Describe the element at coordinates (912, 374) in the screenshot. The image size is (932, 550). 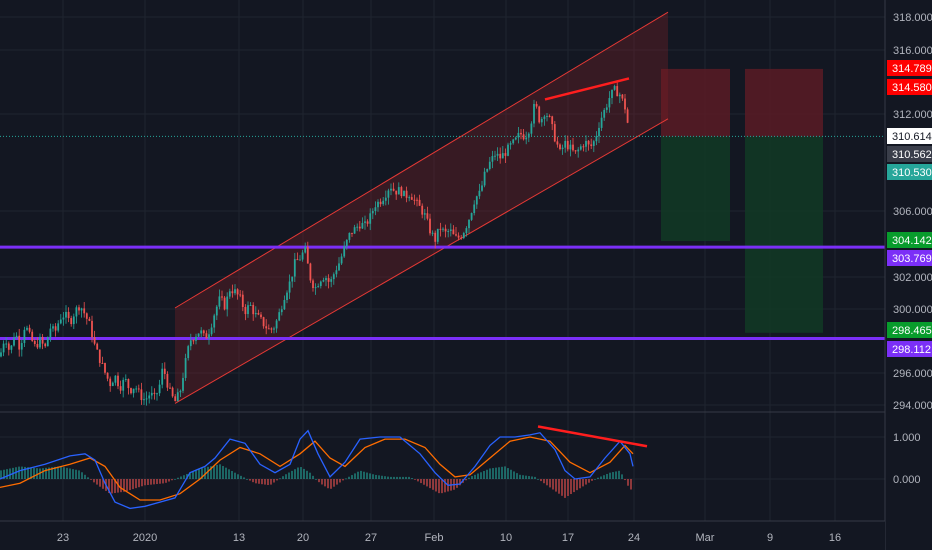
I see `price-tick-label-6: 296.000` at that location.